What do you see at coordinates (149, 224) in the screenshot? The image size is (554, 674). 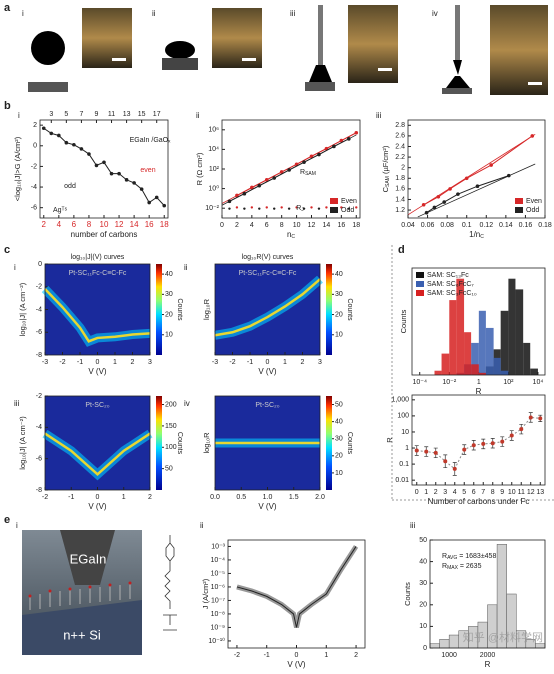 I see `x-tick-label: 16` at bounding box center [149, 224].